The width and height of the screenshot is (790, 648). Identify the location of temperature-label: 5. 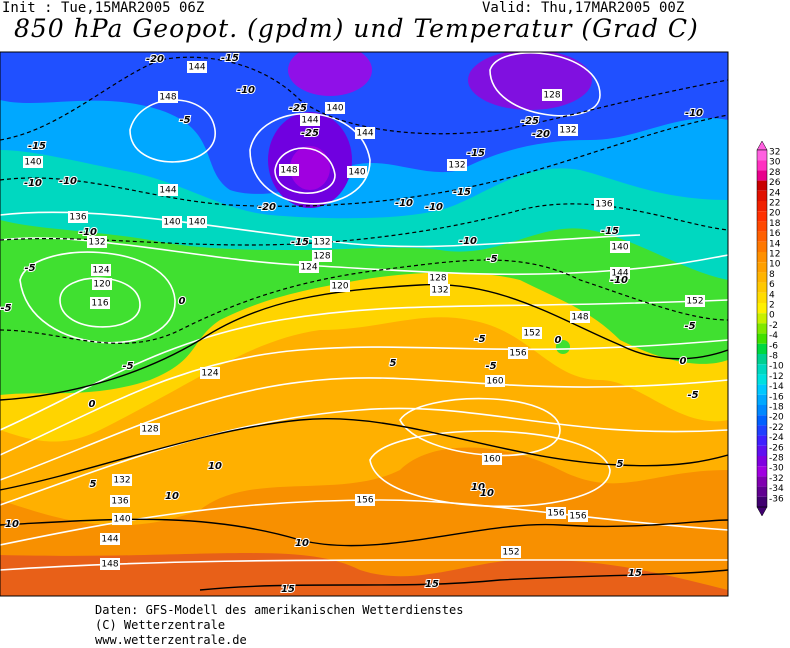
(93, 484).